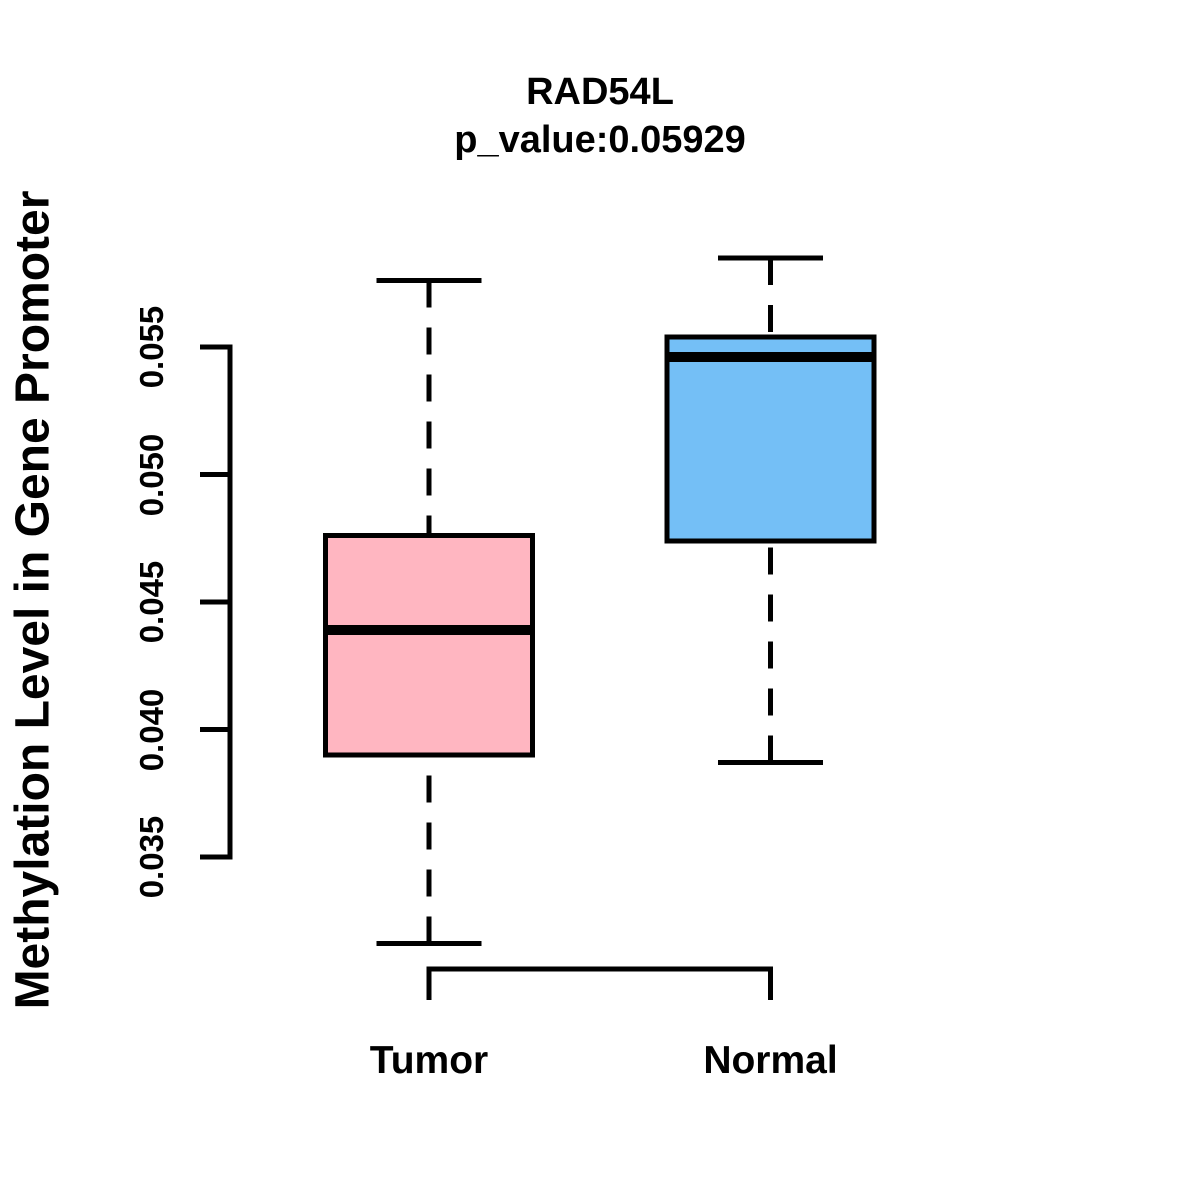 This screenshot has height=1200, width=1200. What do you see at coordinates (600, 92) in the screenshot?
I see `chart-title: RAD54L` at bounding box center [600, 92].